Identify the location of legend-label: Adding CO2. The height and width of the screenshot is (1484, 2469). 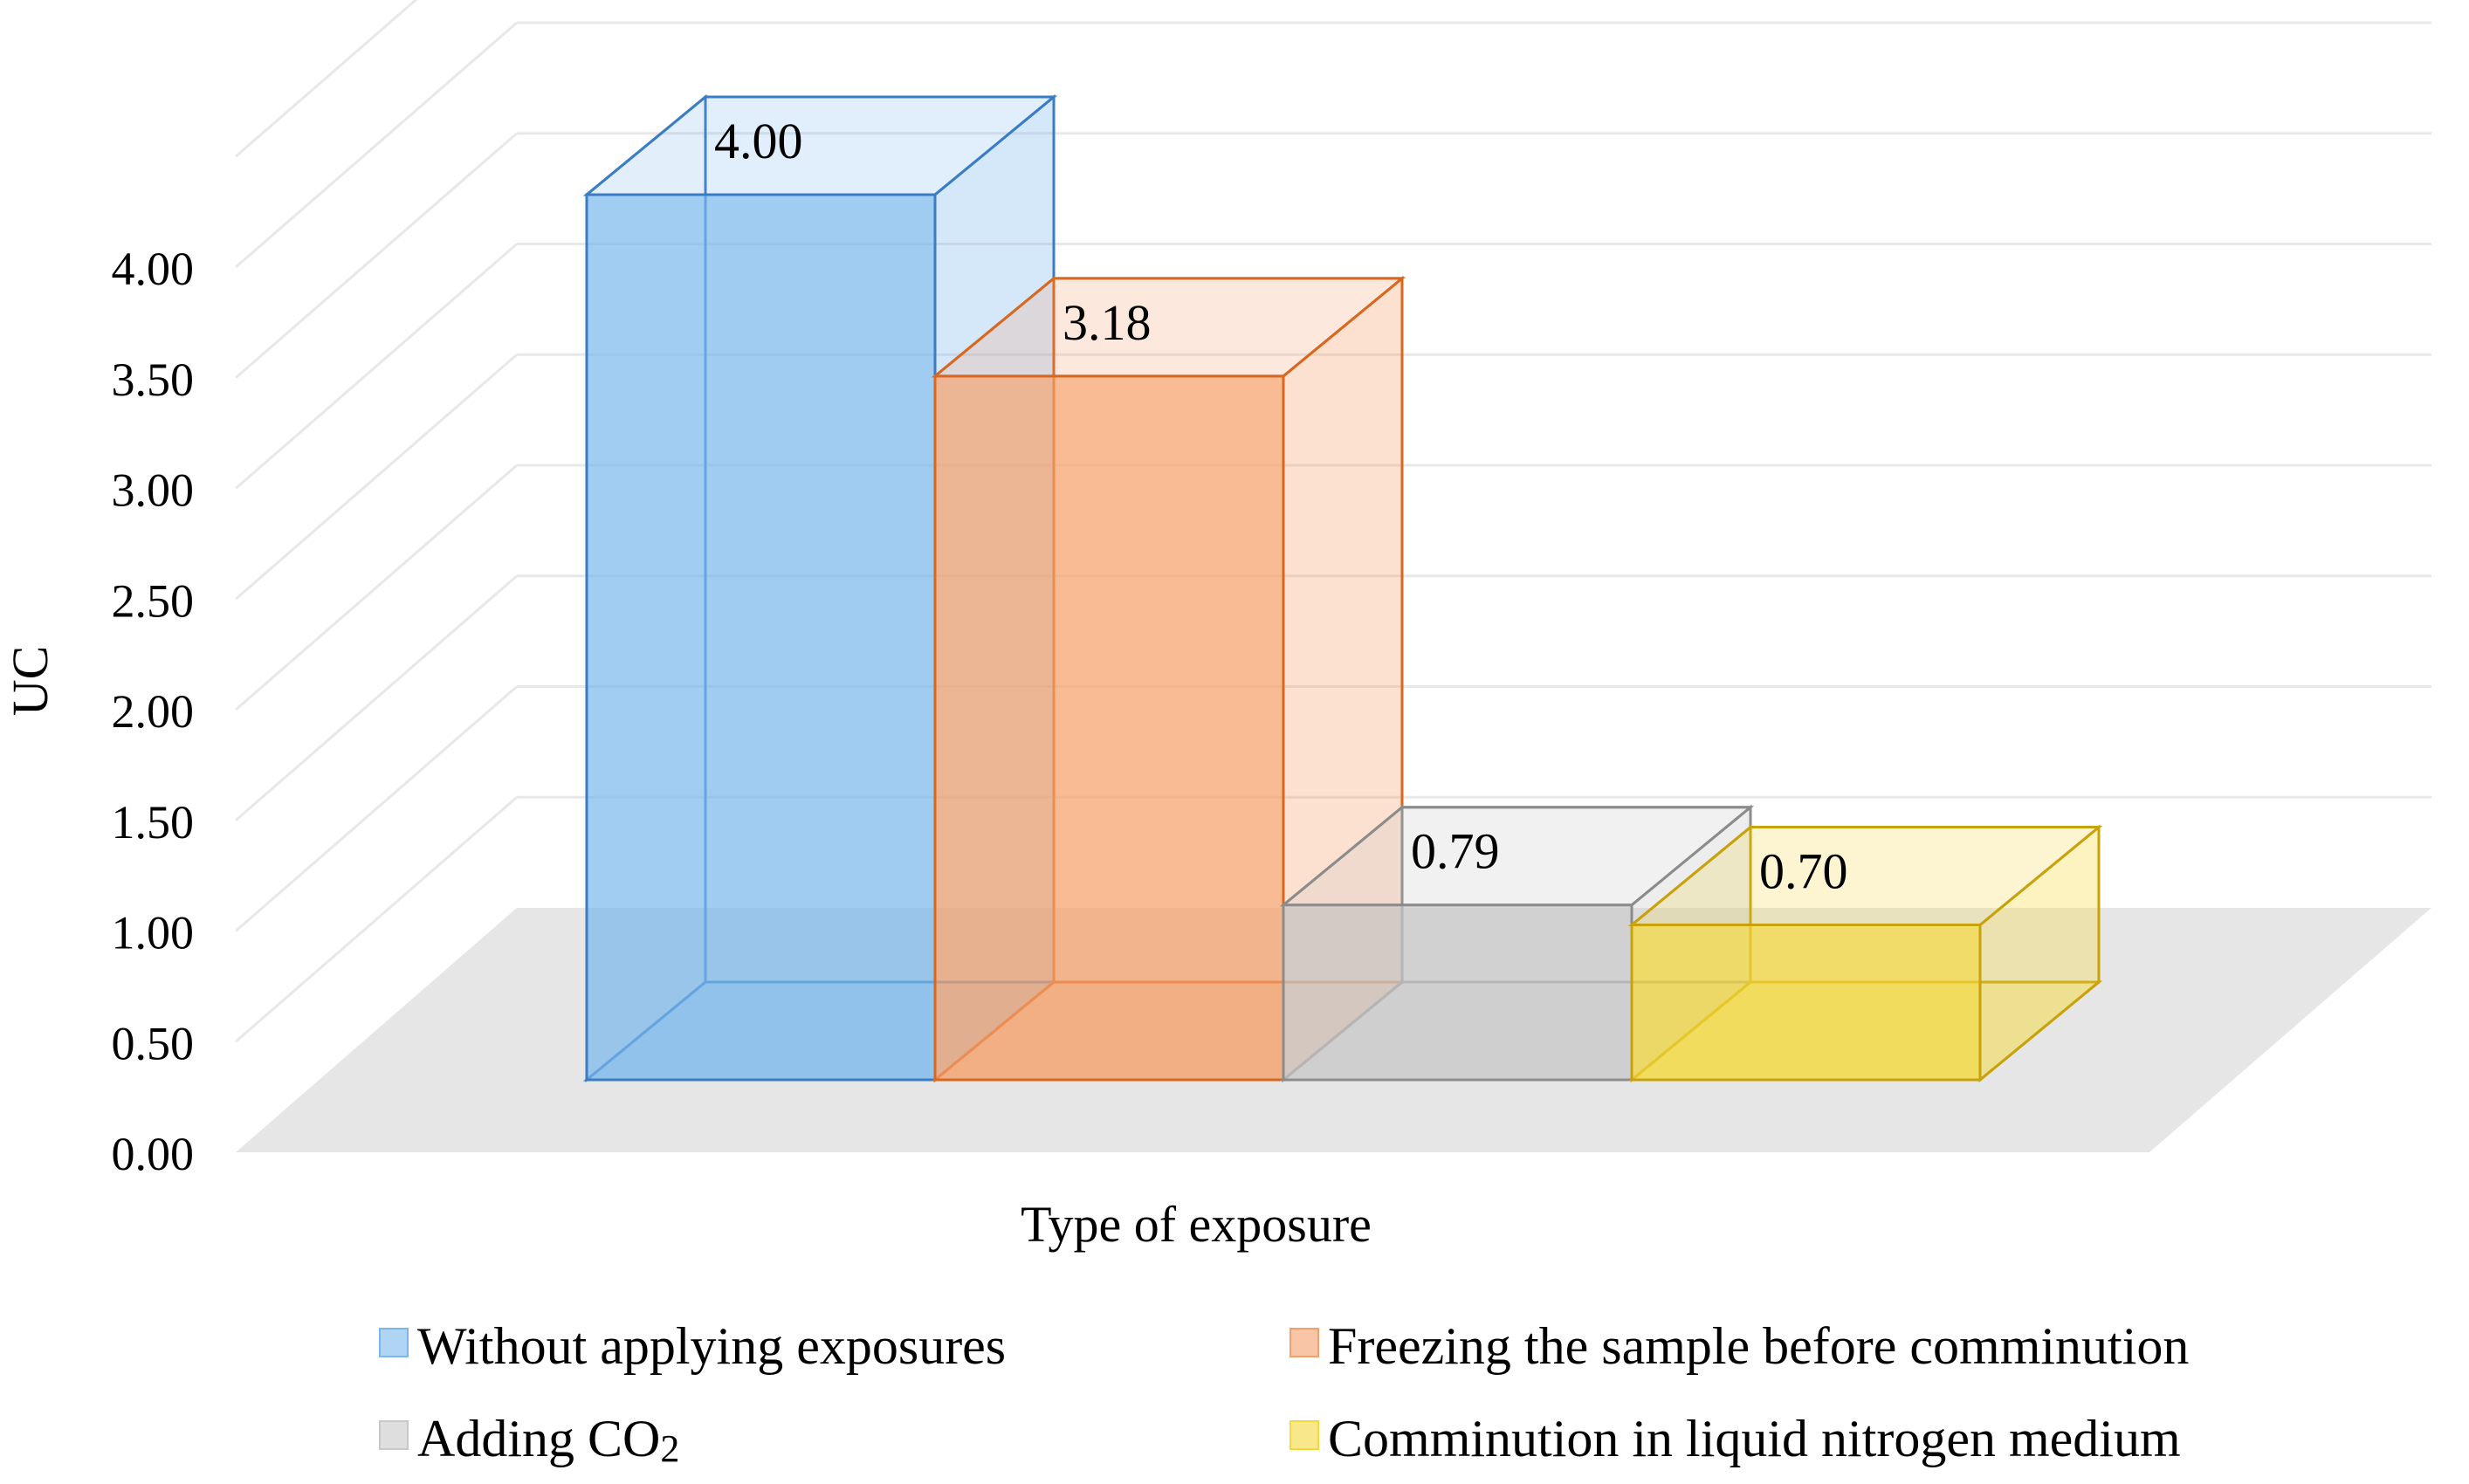
(548, 1440).